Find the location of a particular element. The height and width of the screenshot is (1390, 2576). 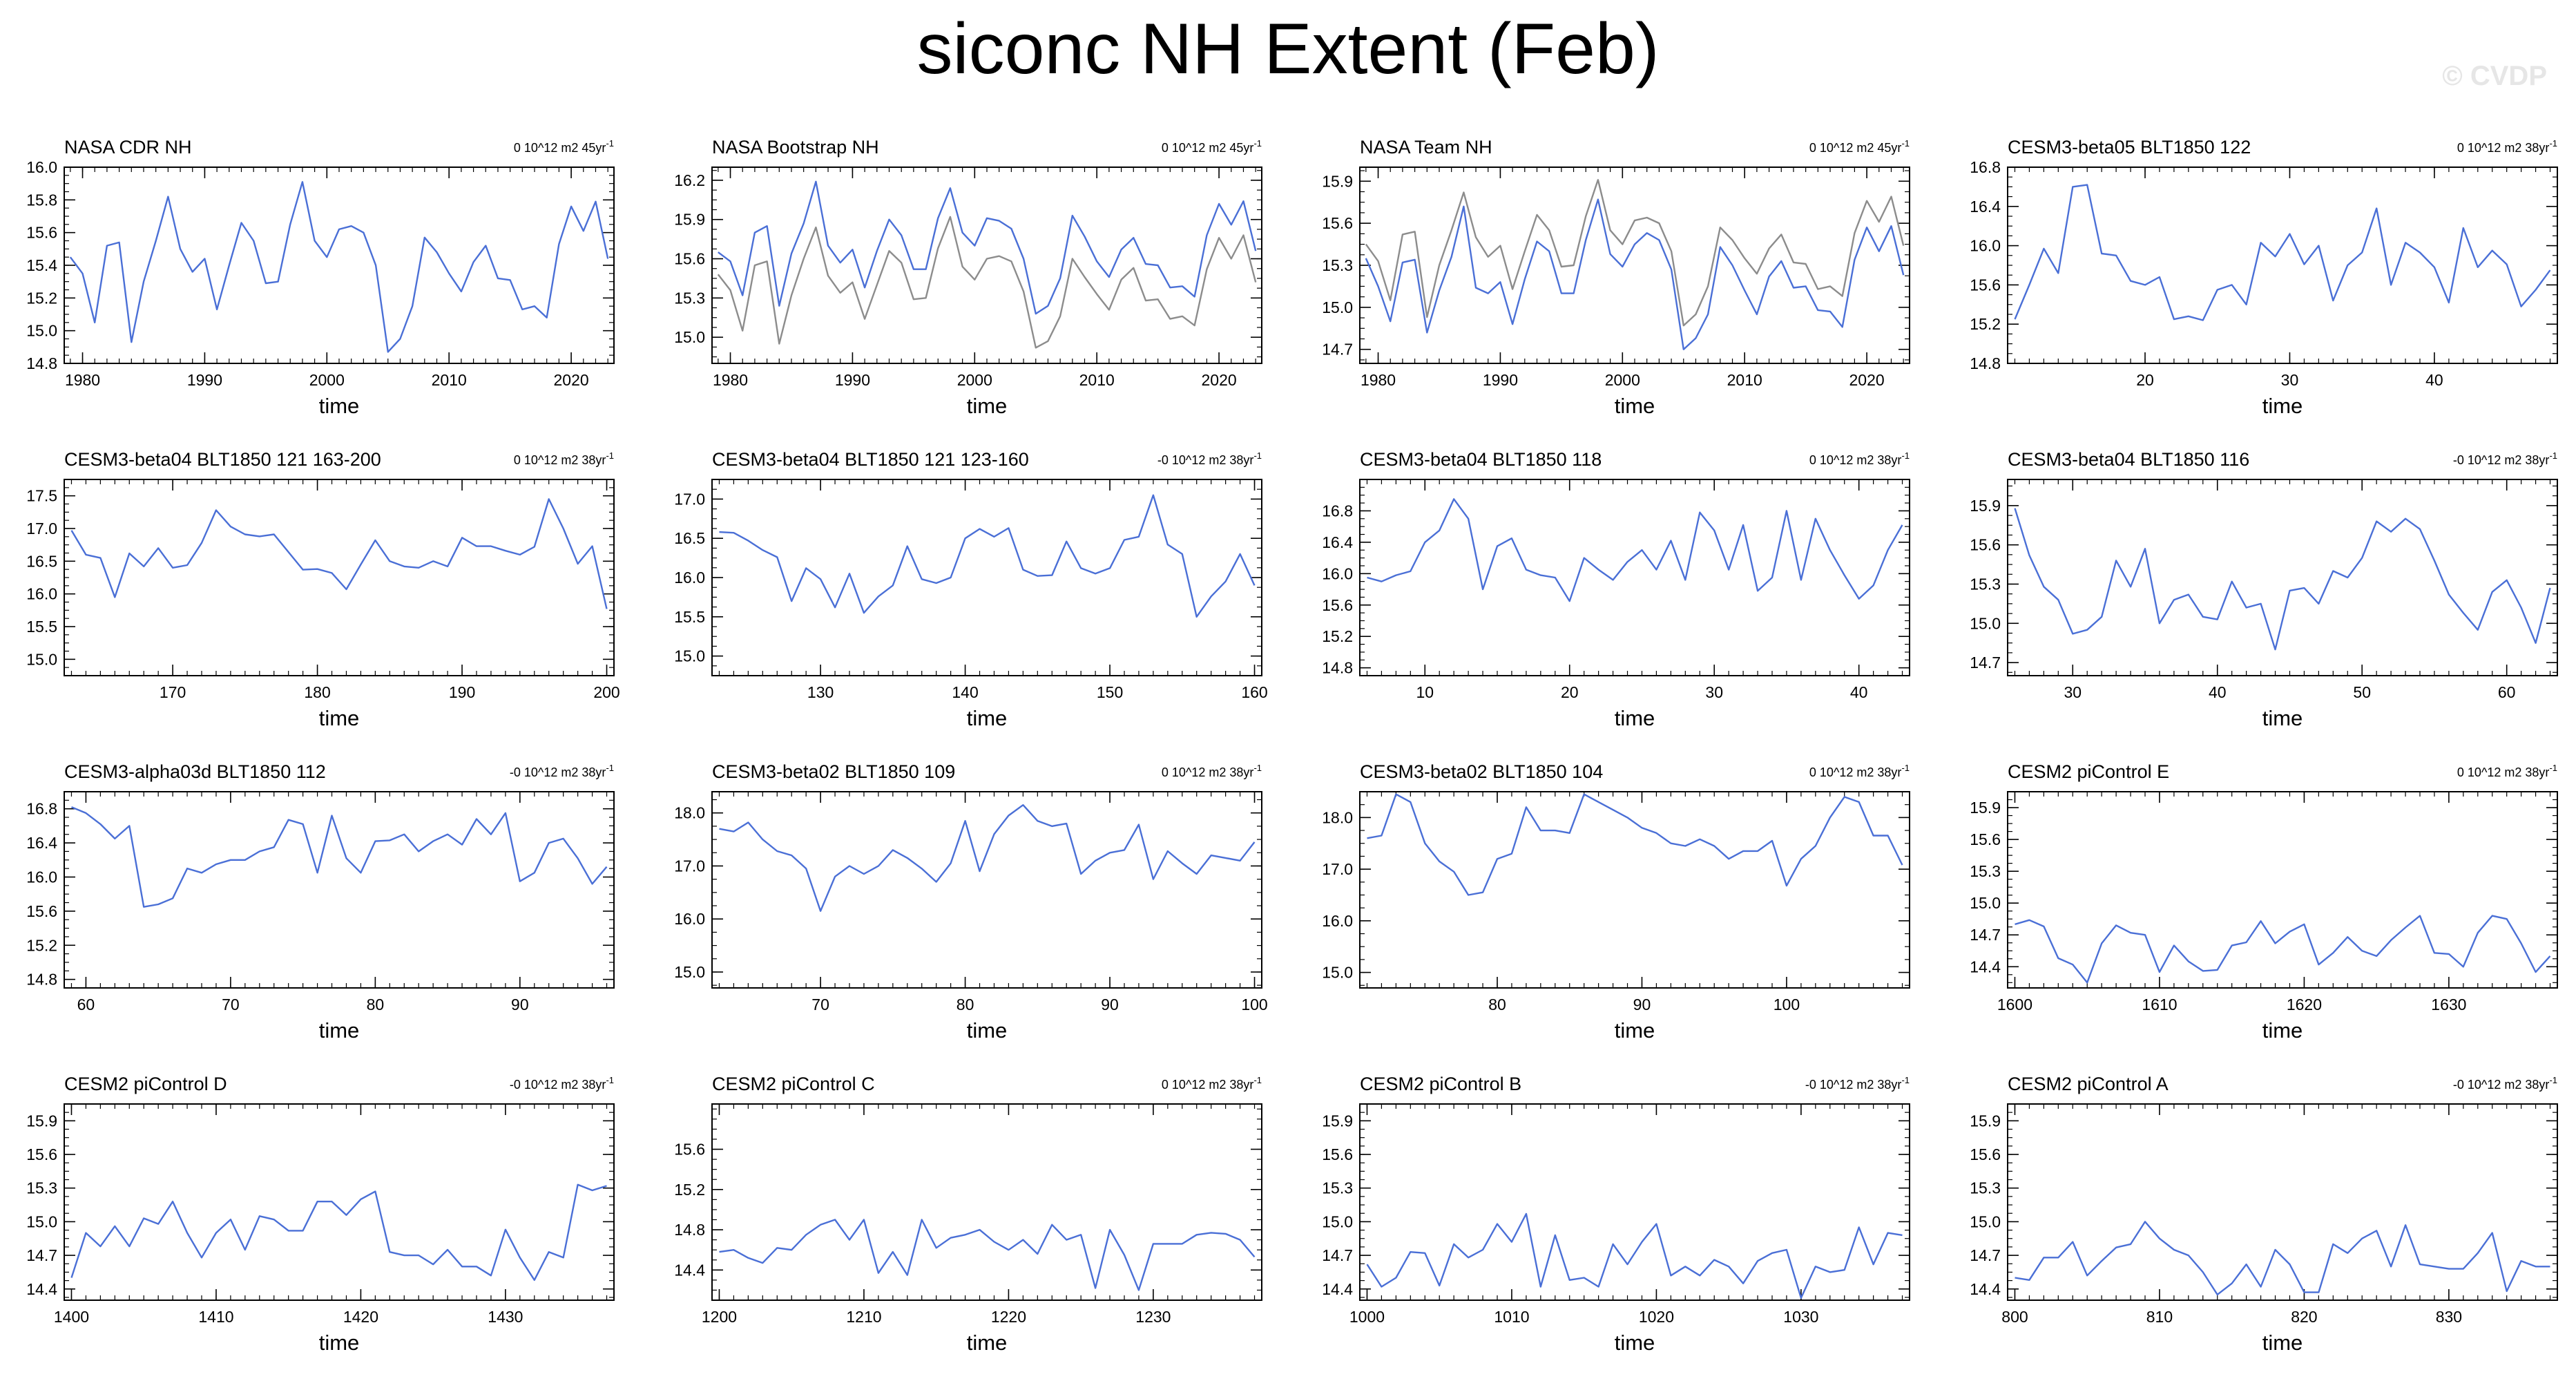

y-tick-label: 18.0 is located at coordinates (1337, 817).